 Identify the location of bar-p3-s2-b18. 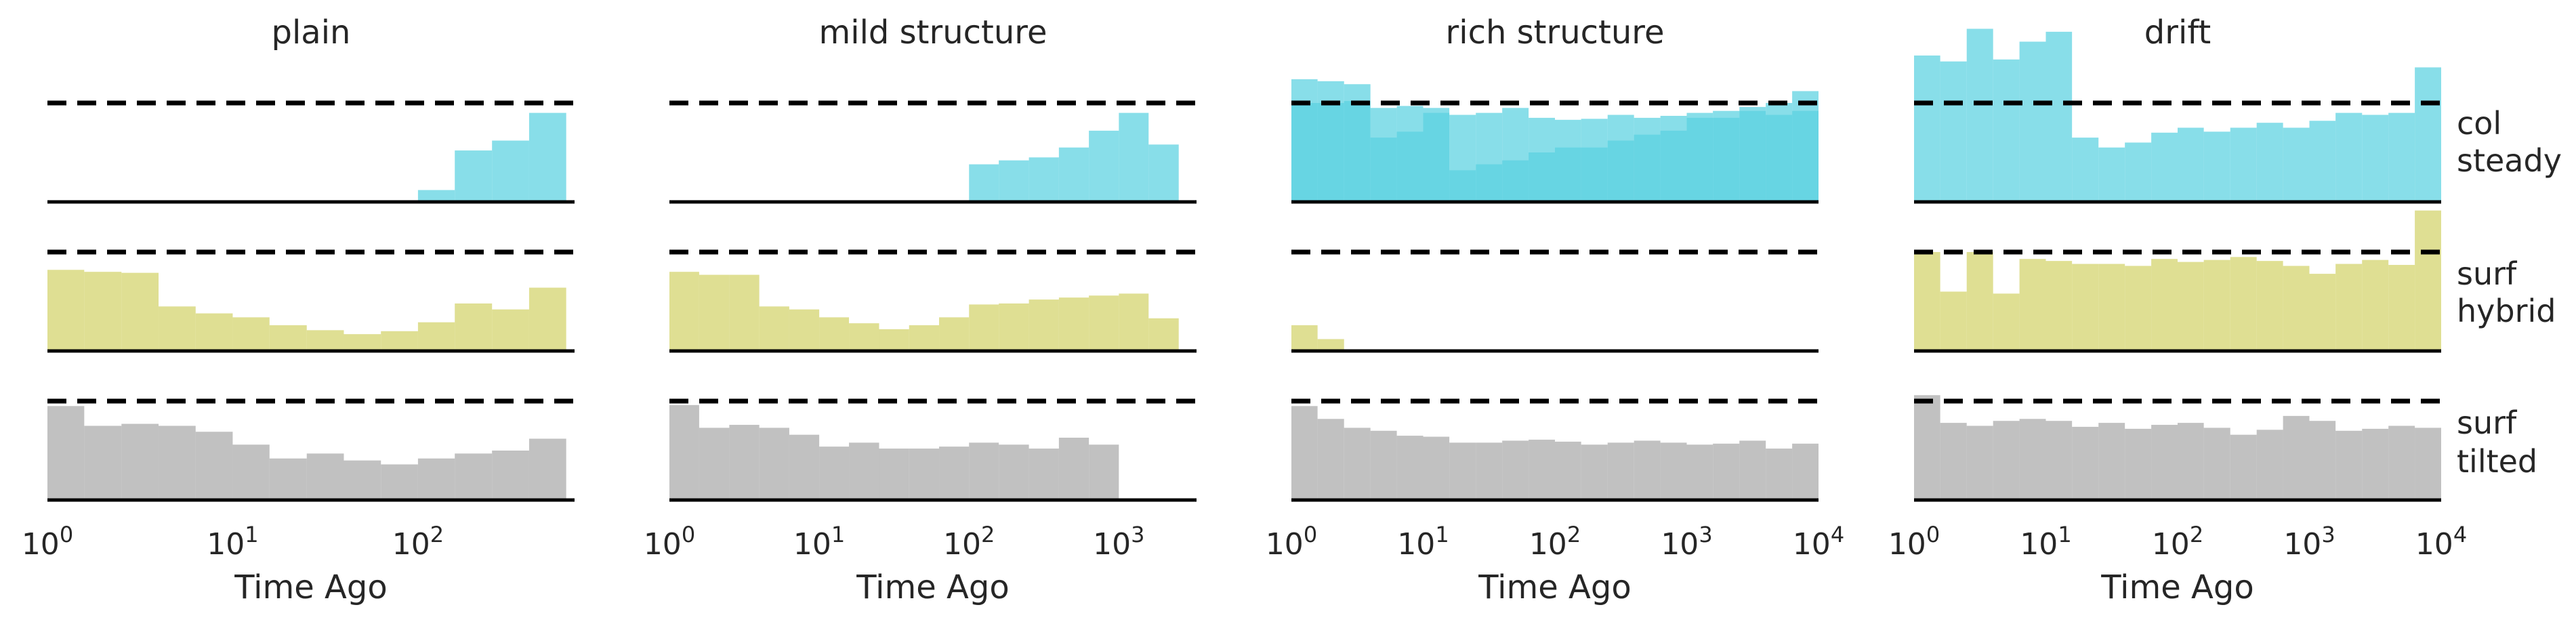
(2401, 462).